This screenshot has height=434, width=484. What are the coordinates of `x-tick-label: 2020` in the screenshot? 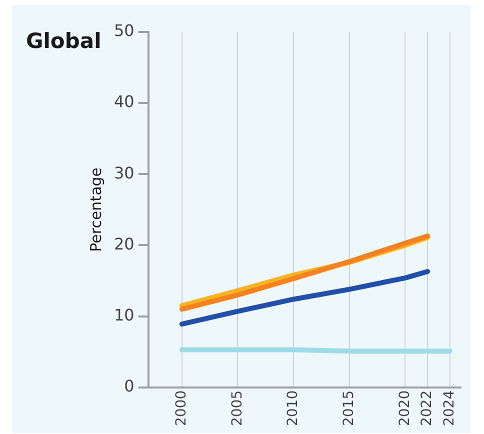 It's located at (404, 408).